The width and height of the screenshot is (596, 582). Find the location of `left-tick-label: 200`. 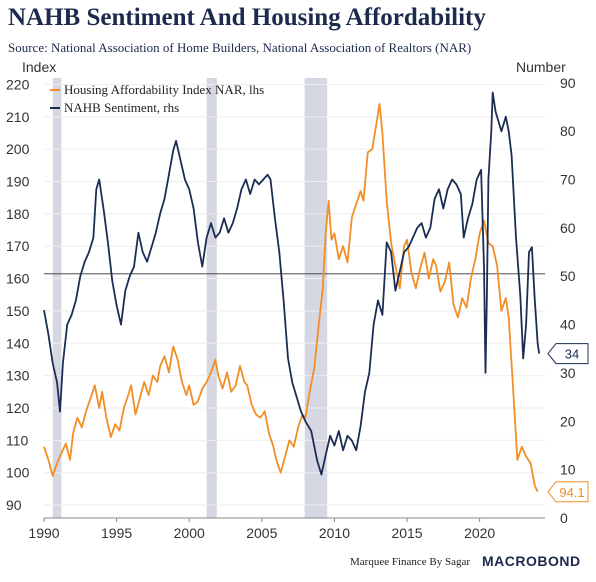

left-tick-label: 200 is located at coordinates (18, 149).